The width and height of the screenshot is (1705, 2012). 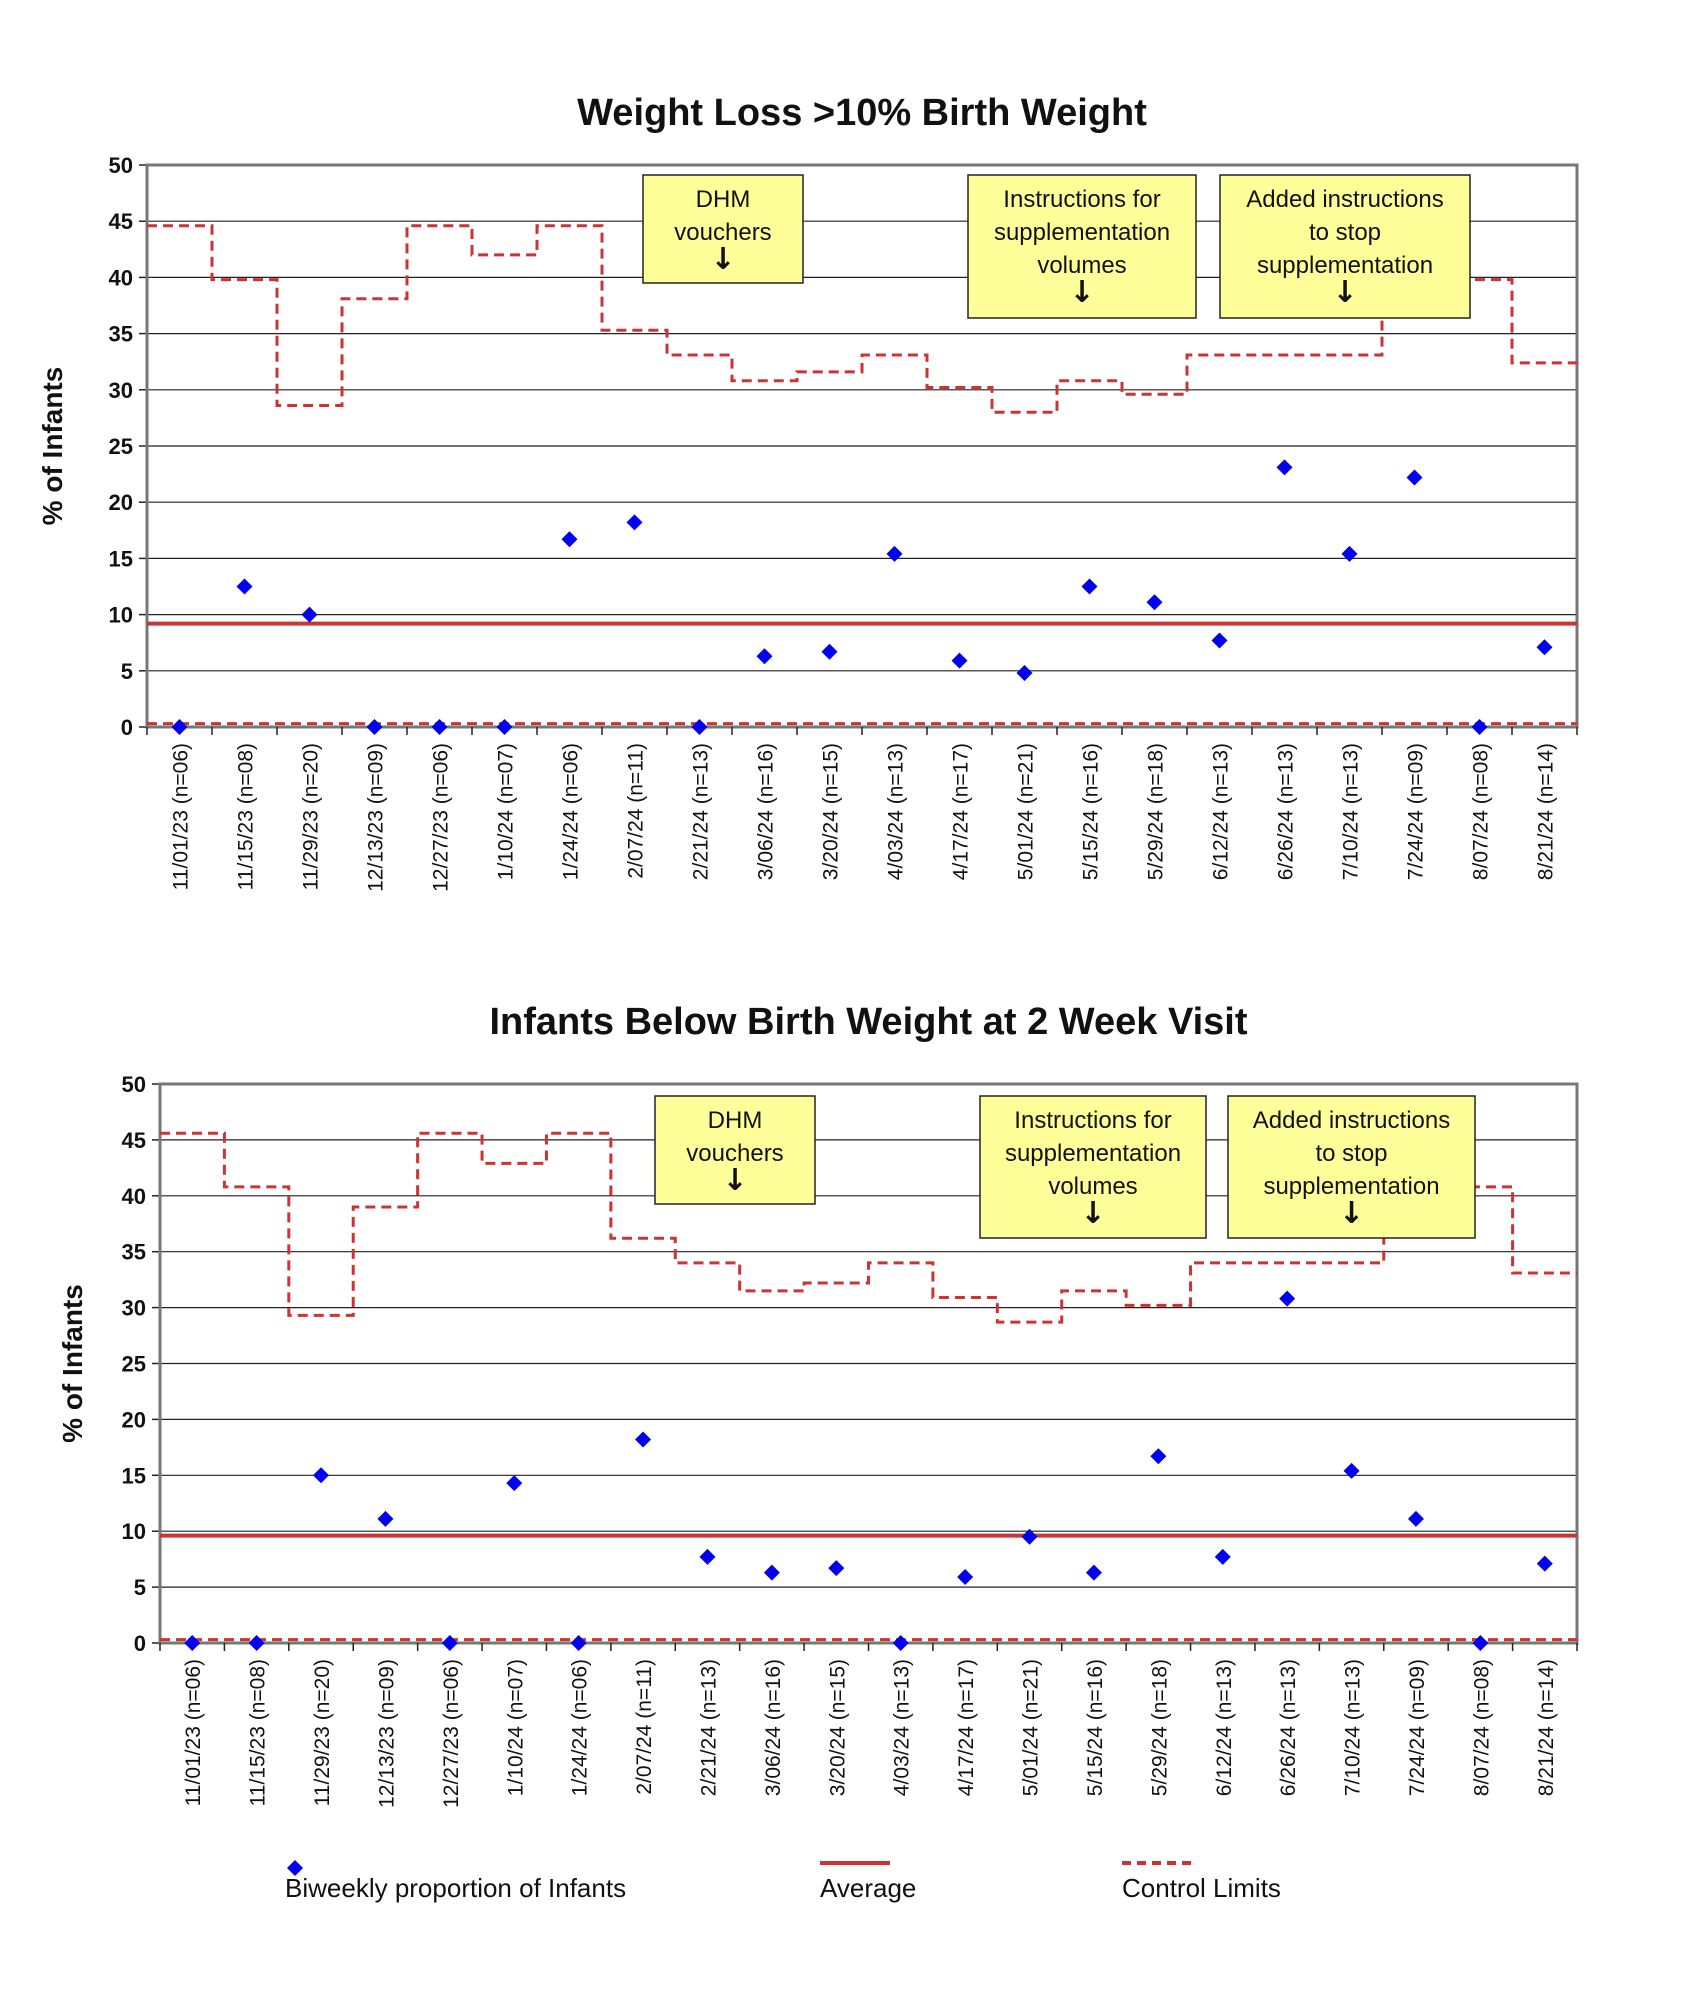 What do you see at coordinates (121, 221) in the screenshot?
I see `c1-y-tick-label: 45` at bounding box center [121, 221].